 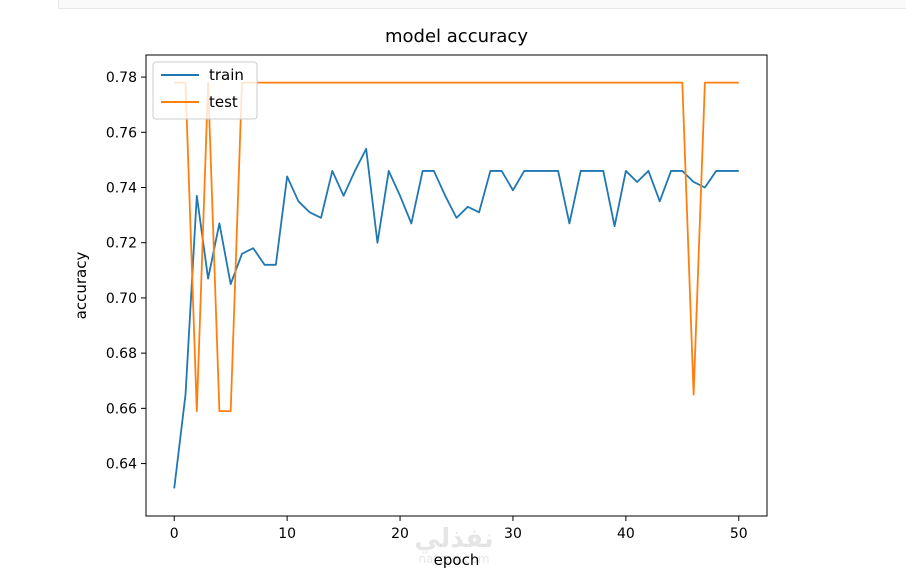 I want to click on notebook-cell-border, so click(x=482, y=4).